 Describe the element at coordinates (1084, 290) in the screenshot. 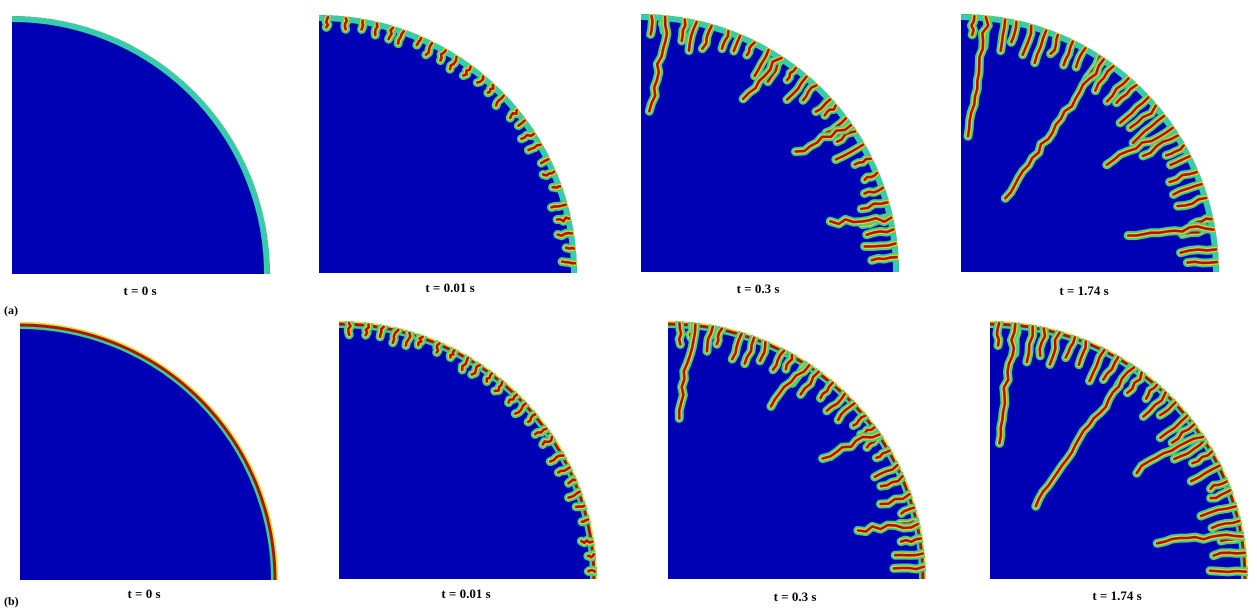

I see `caption-a-4: t = 1.74 s` at that location.